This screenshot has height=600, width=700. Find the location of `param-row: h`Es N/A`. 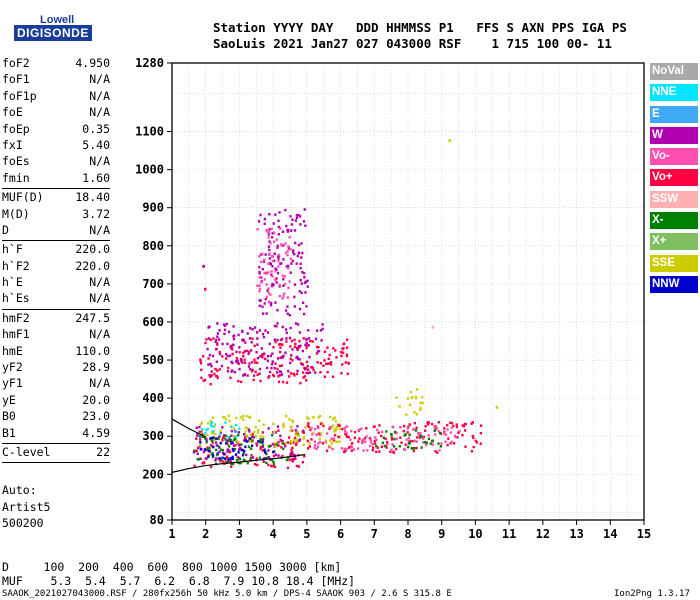

param-row: h`Es N/A is located at coordinates (56, 299).